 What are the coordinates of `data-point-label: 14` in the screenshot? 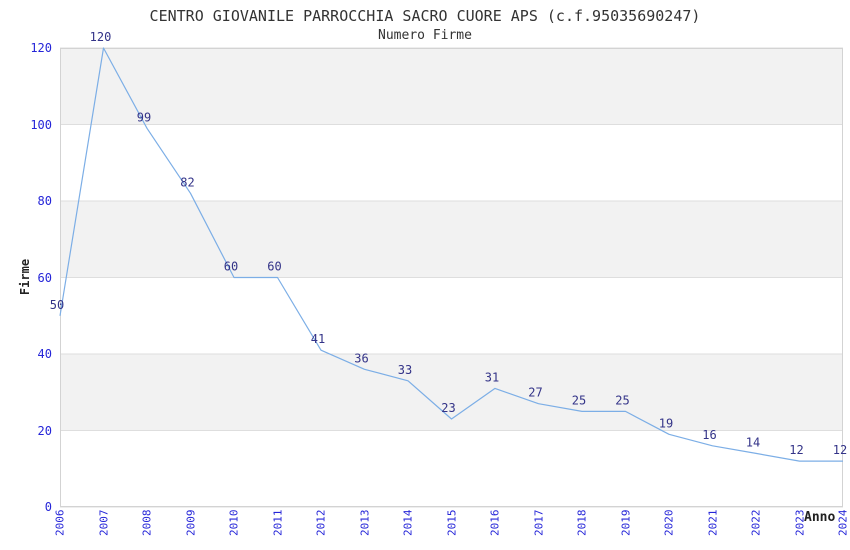 It's located at (753, 442).